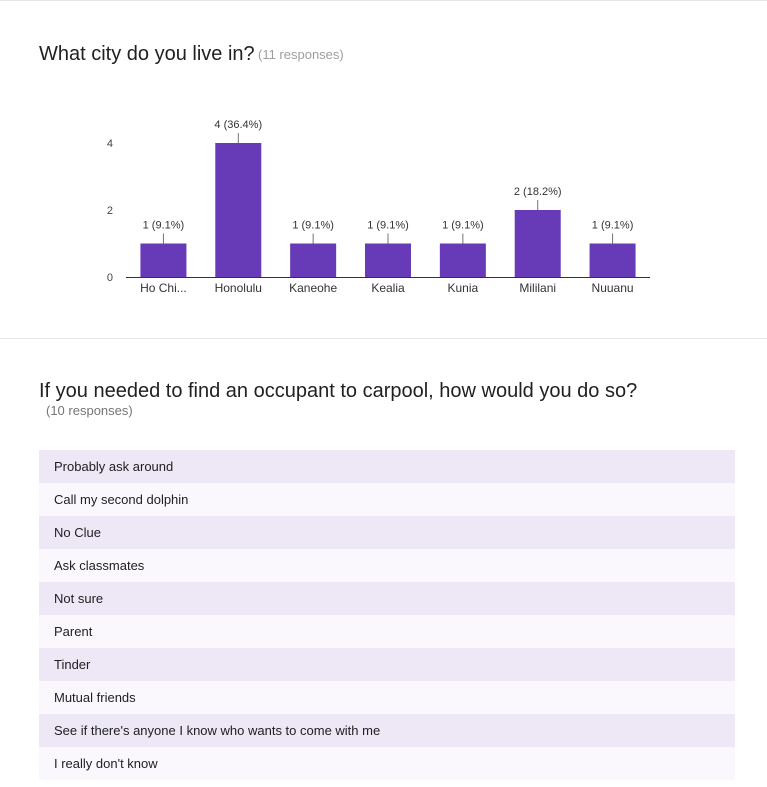 The image size is (767, 787). What do you see at coordinates (313, 288) in the screenshot?
I see `x-tick-label: Kaneohe` at bounding box center [313, 288].